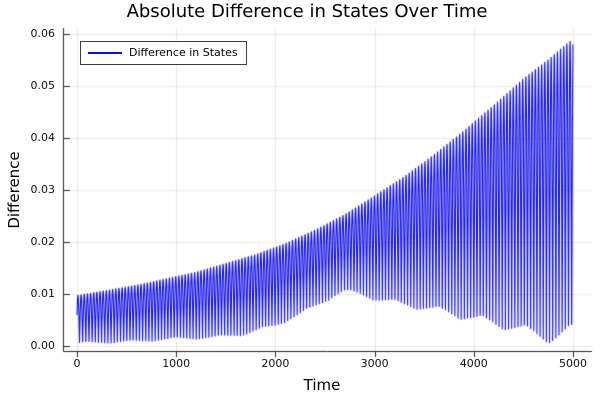 The image size is (600, 400). What do you see at coordinates (77, 363) in the screenshot?
I see `x-tick-label: 0` at bounding box center [77, 363].